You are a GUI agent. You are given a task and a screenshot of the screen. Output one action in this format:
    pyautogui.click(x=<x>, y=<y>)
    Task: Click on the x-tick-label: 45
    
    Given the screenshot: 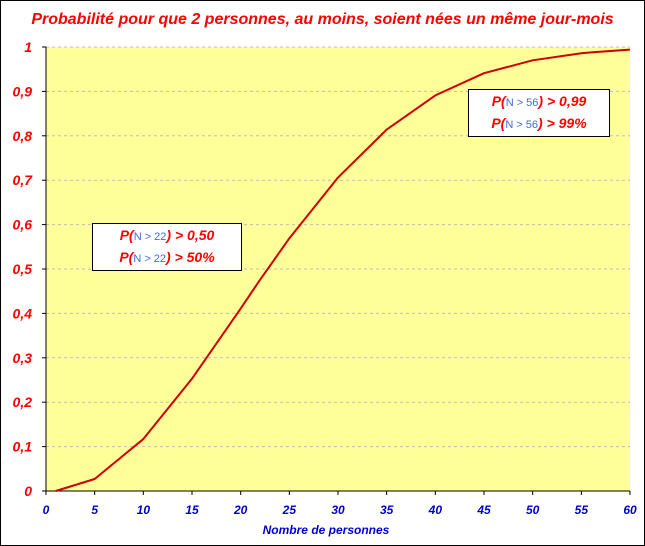 What is the action you would take?
    pyautogui.click(x=483, y=510)
    